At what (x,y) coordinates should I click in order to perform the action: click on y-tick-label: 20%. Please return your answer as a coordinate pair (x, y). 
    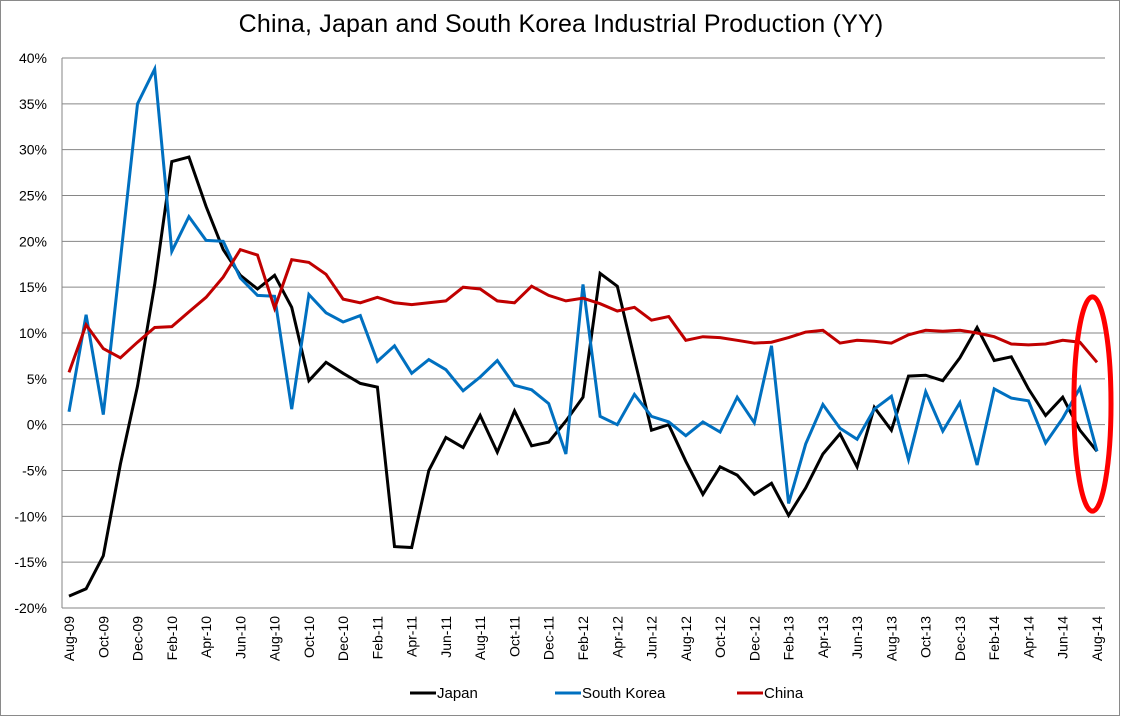
    Looking at the image, I should click on (33, 241).